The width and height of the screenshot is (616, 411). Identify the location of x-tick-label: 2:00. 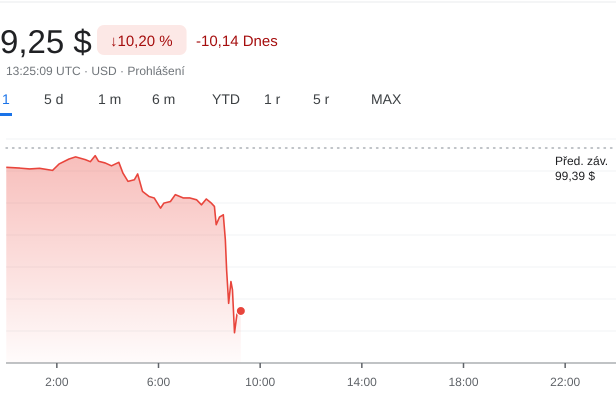
(57, 382).